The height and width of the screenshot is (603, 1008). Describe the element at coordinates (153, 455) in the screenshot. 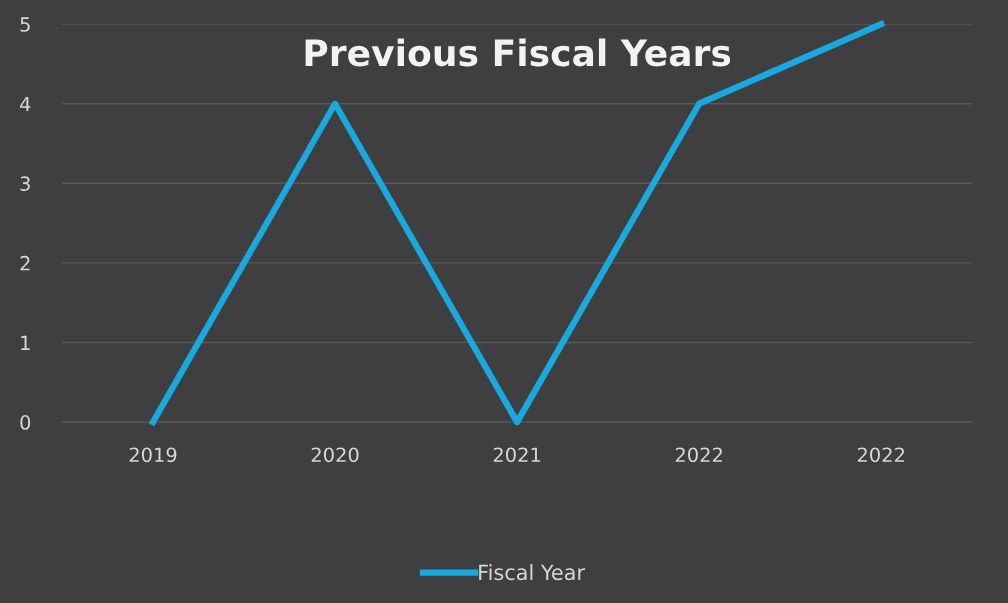

I see `x-tick-label: 2019` at that location.